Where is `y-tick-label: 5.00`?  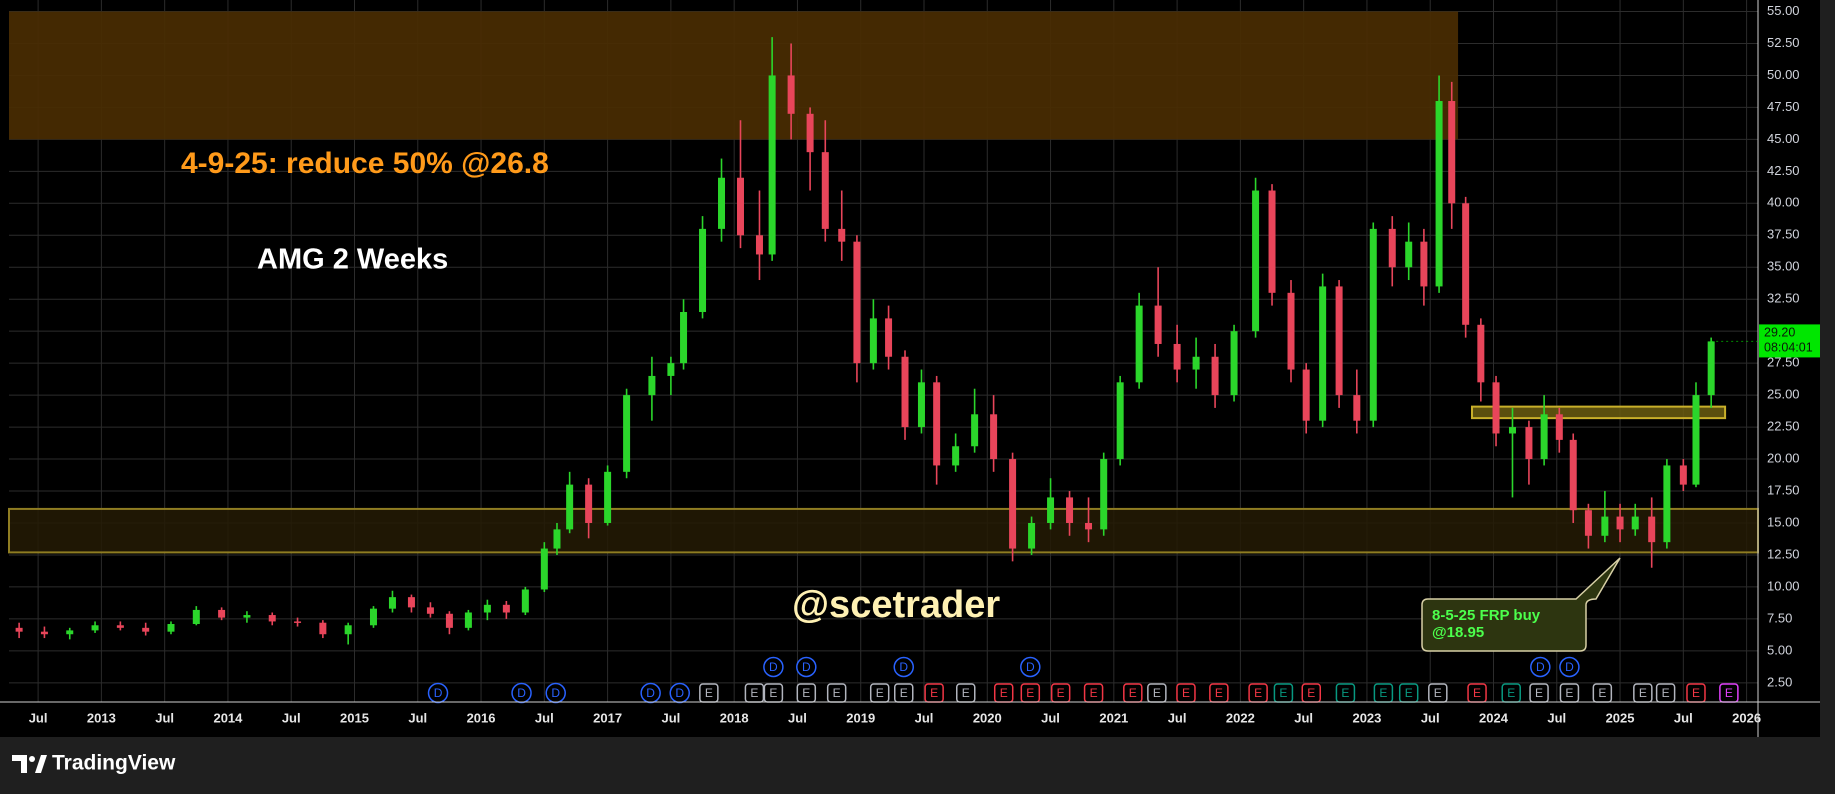
y-tick-label: 5.00 is located at coordinates (1779, 649).